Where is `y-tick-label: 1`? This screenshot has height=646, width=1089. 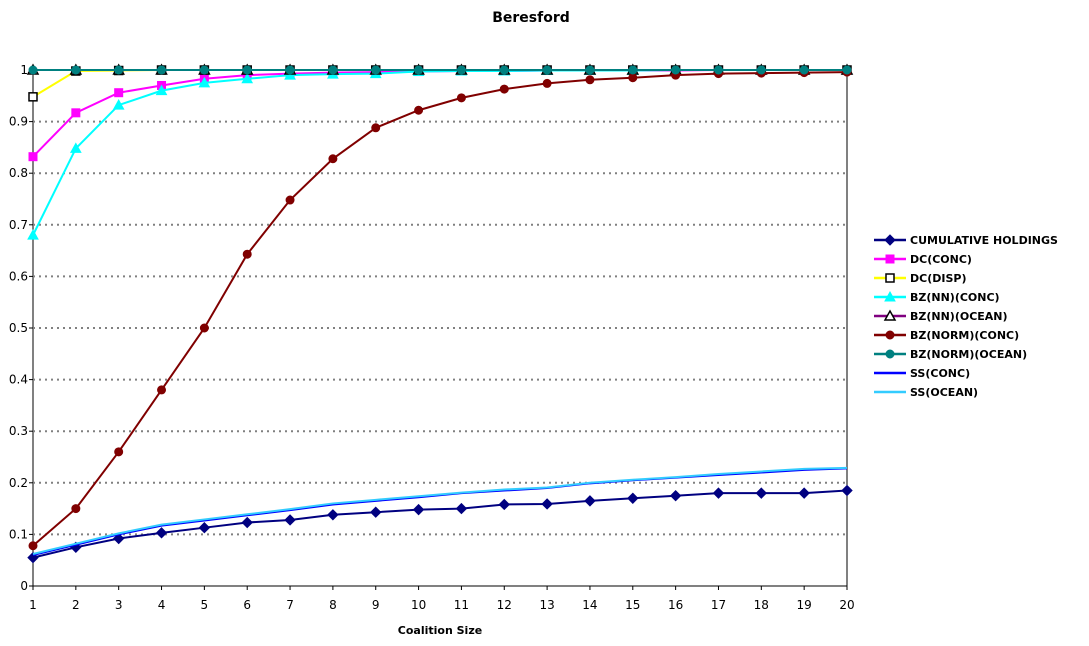 y-tick-label: 1 is located at coordinates (24, 70).